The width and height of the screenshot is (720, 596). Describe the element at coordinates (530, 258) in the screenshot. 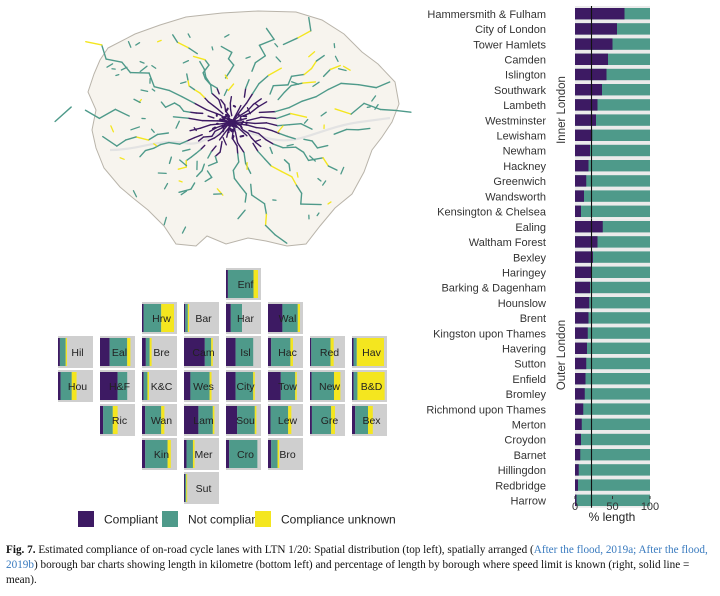

I see `category-label: Bexley` at that location.